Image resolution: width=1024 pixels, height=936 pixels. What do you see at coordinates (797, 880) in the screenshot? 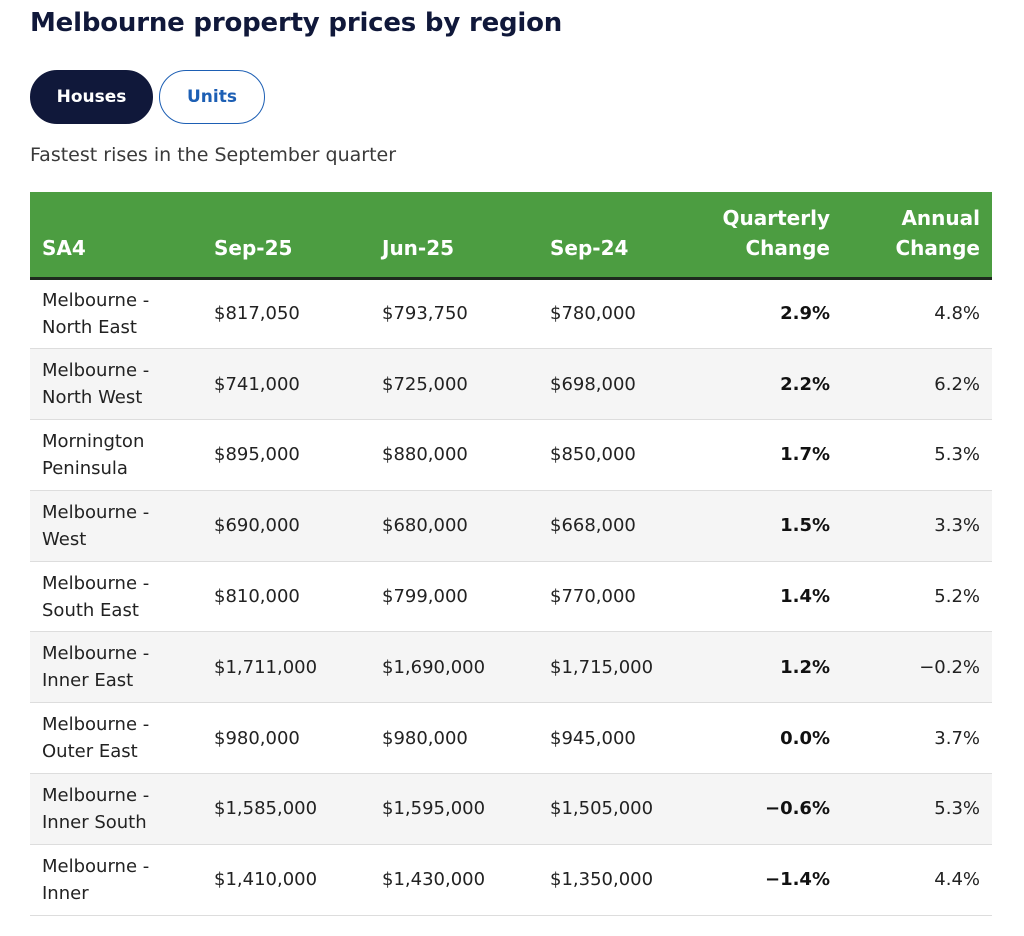
I see `quarterly-change-cell: −1.4%` at bounding box center [797, 880].